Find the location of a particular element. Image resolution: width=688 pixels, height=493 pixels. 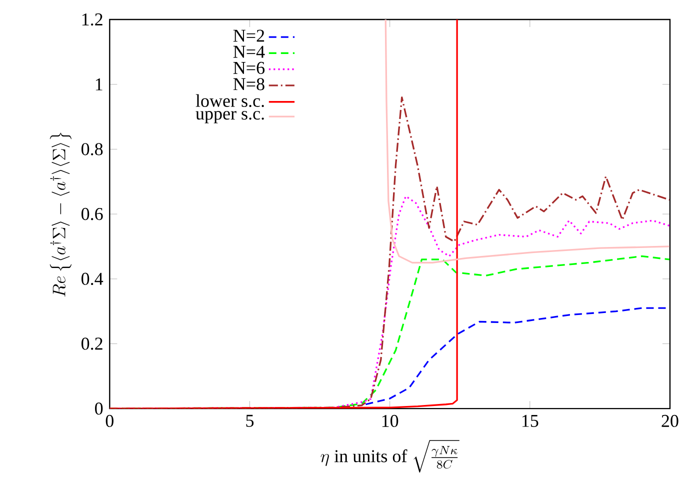

legend-label: lower s.c. is located at coordinates (230, 101).